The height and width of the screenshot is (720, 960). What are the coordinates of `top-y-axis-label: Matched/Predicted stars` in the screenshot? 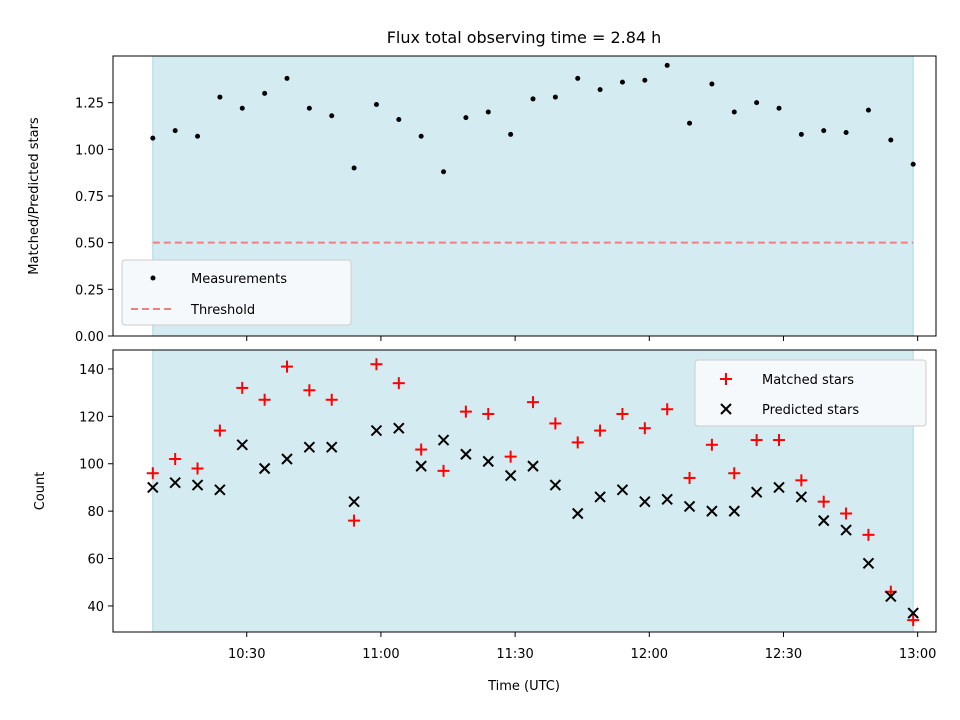 It's located at (34, 196).